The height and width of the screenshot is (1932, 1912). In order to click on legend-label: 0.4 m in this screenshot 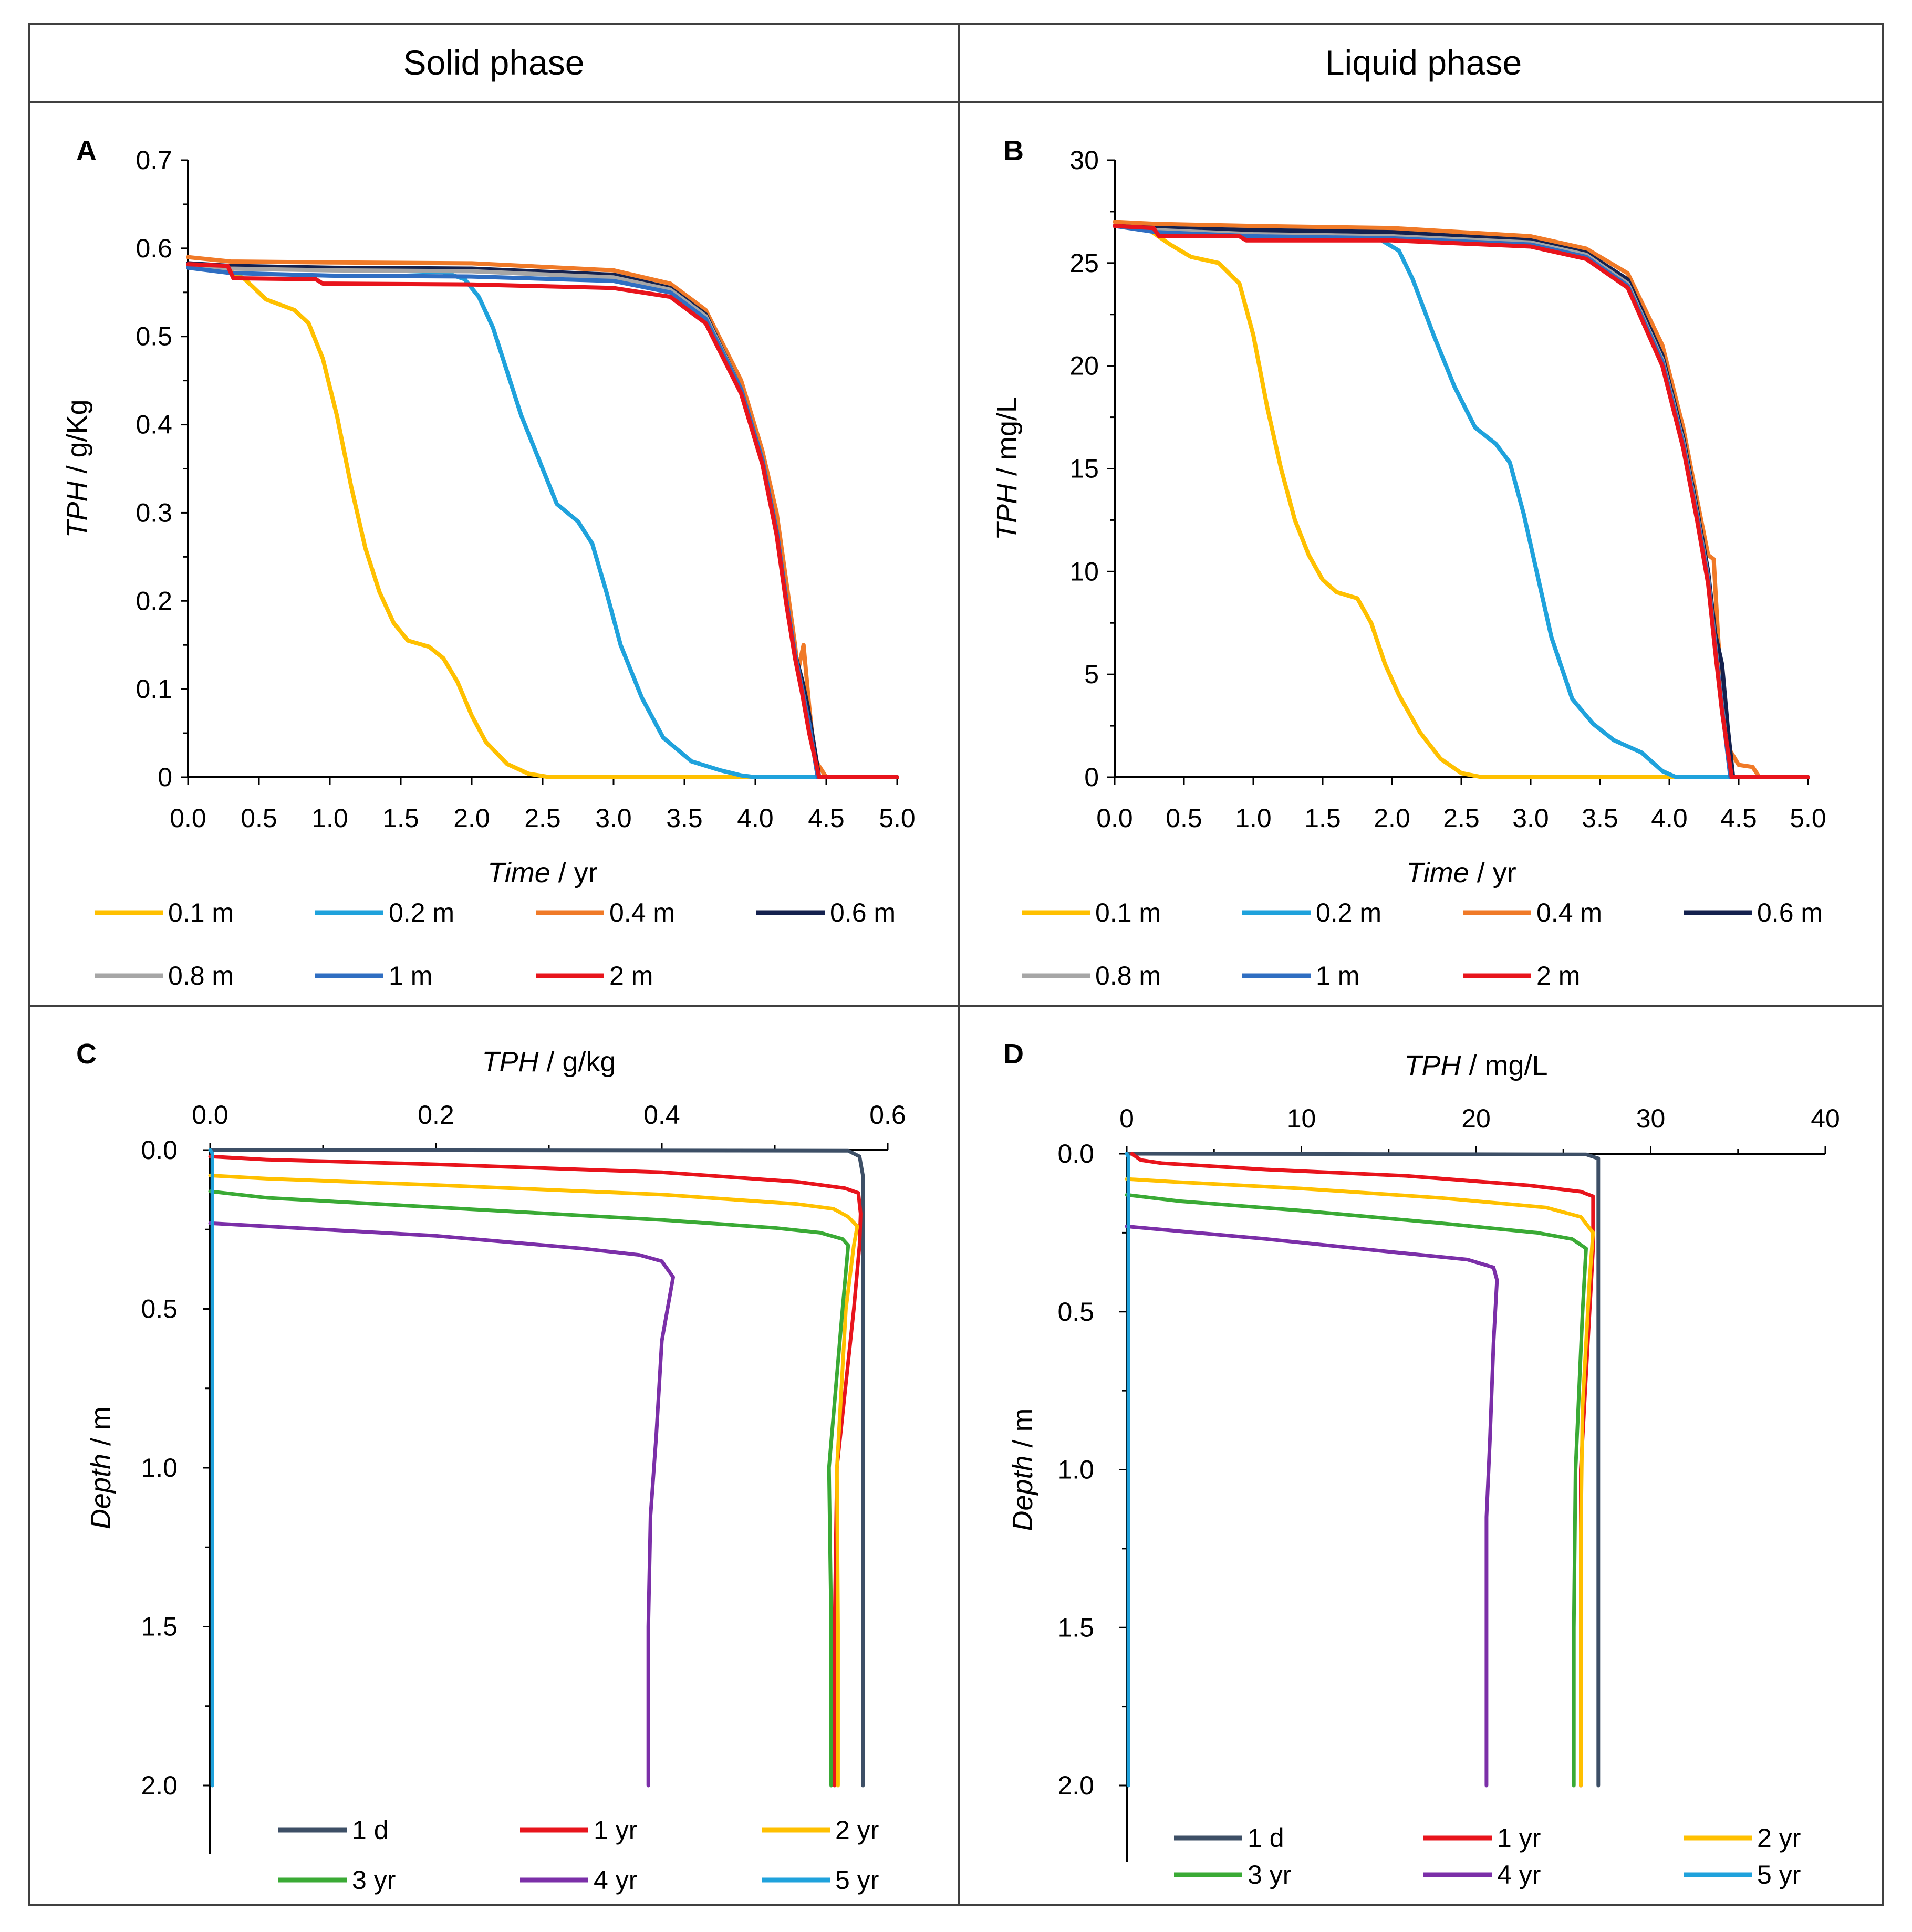, I will do `click(642, 913)`.